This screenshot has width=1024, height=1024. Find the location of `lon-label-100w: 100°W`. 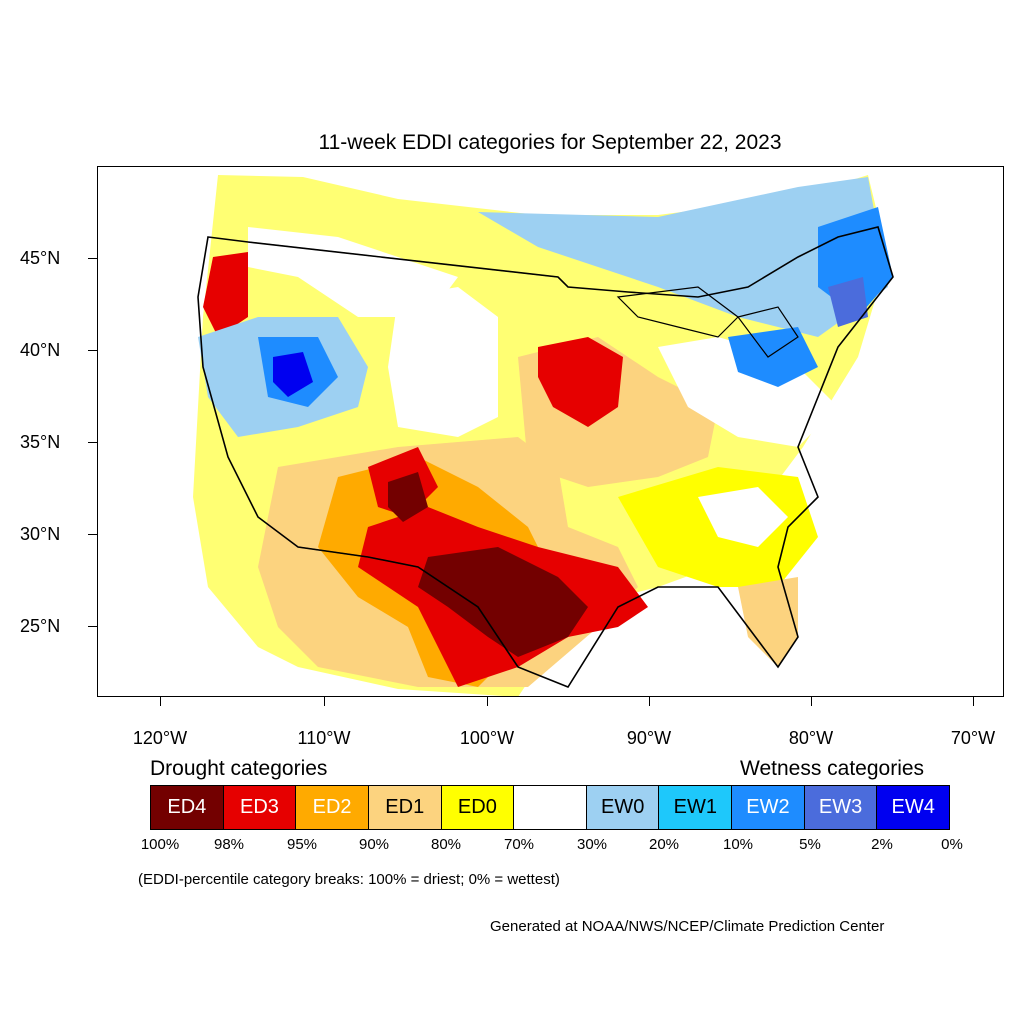

lon-label-100w: 100°W is located at coordinates (487, 738).